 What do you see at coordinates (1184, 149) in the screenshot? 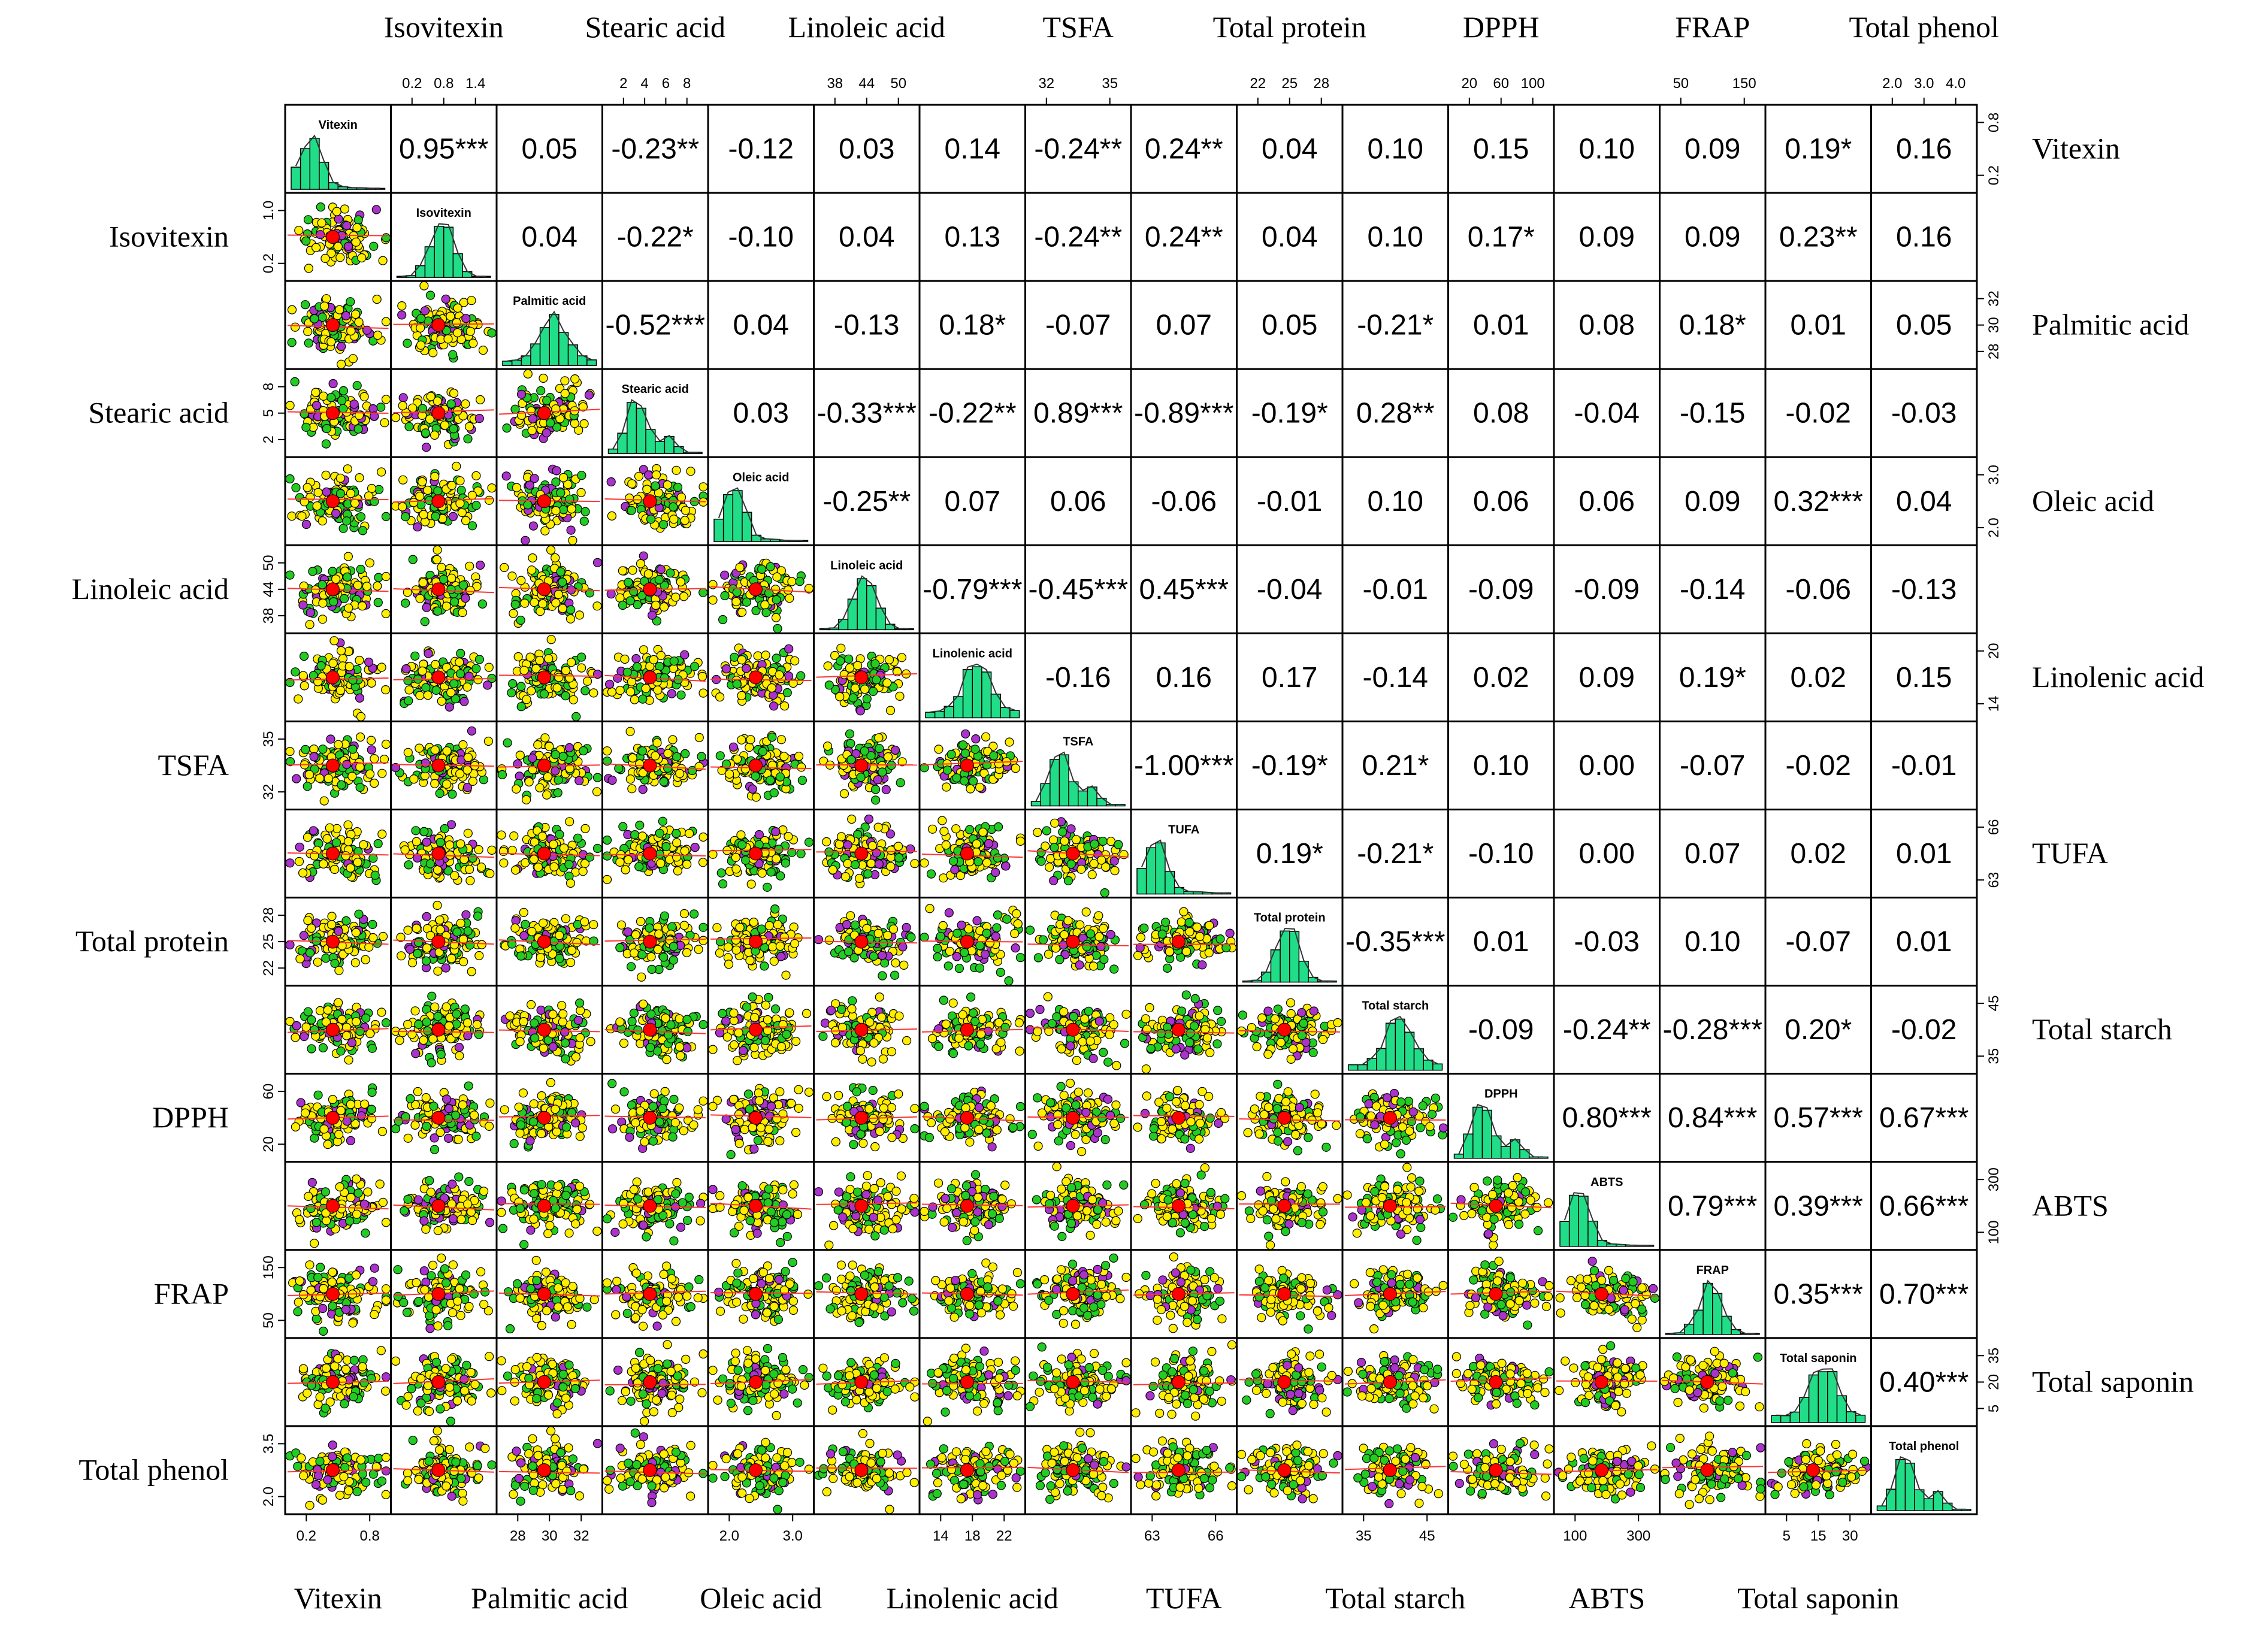
I see `panel-0-8: 0.24**` at bounding box center [1184, 149].